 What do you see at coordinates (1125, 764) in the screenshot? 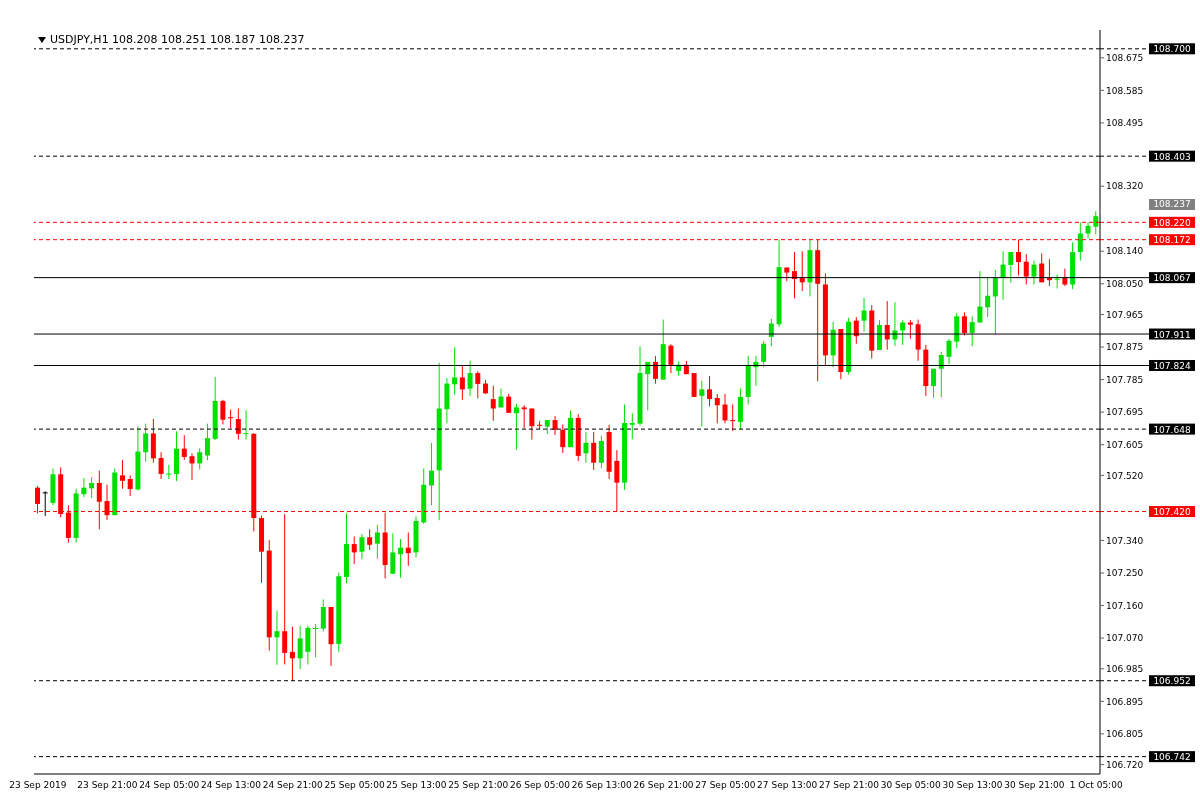
I see `y-tick-label: 106.720` at bounding box center [1125, 764].